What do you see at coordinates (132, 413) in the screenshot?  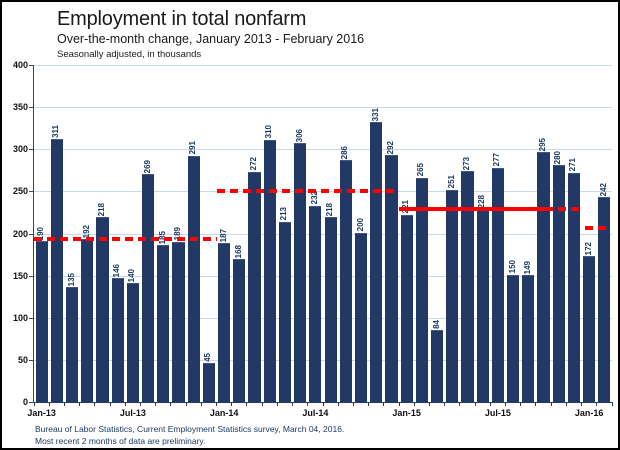 I see `x-axis-tick-label: Jul-13` at bounding box center [132, 413].